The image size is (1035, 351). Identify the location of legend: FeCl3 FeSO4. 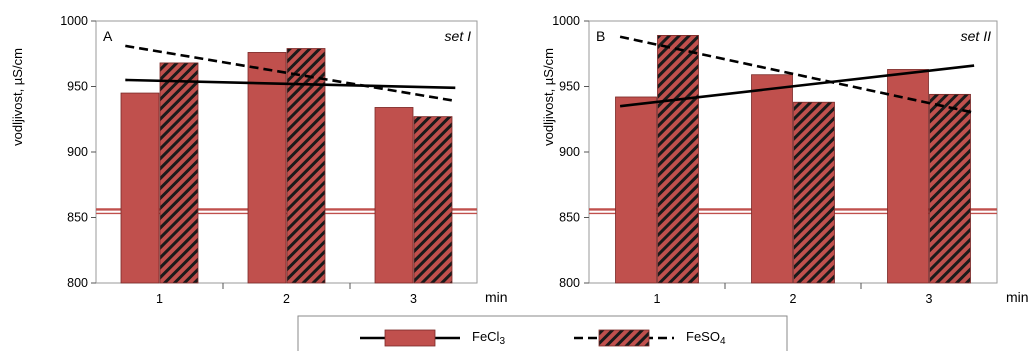
(542, 333).